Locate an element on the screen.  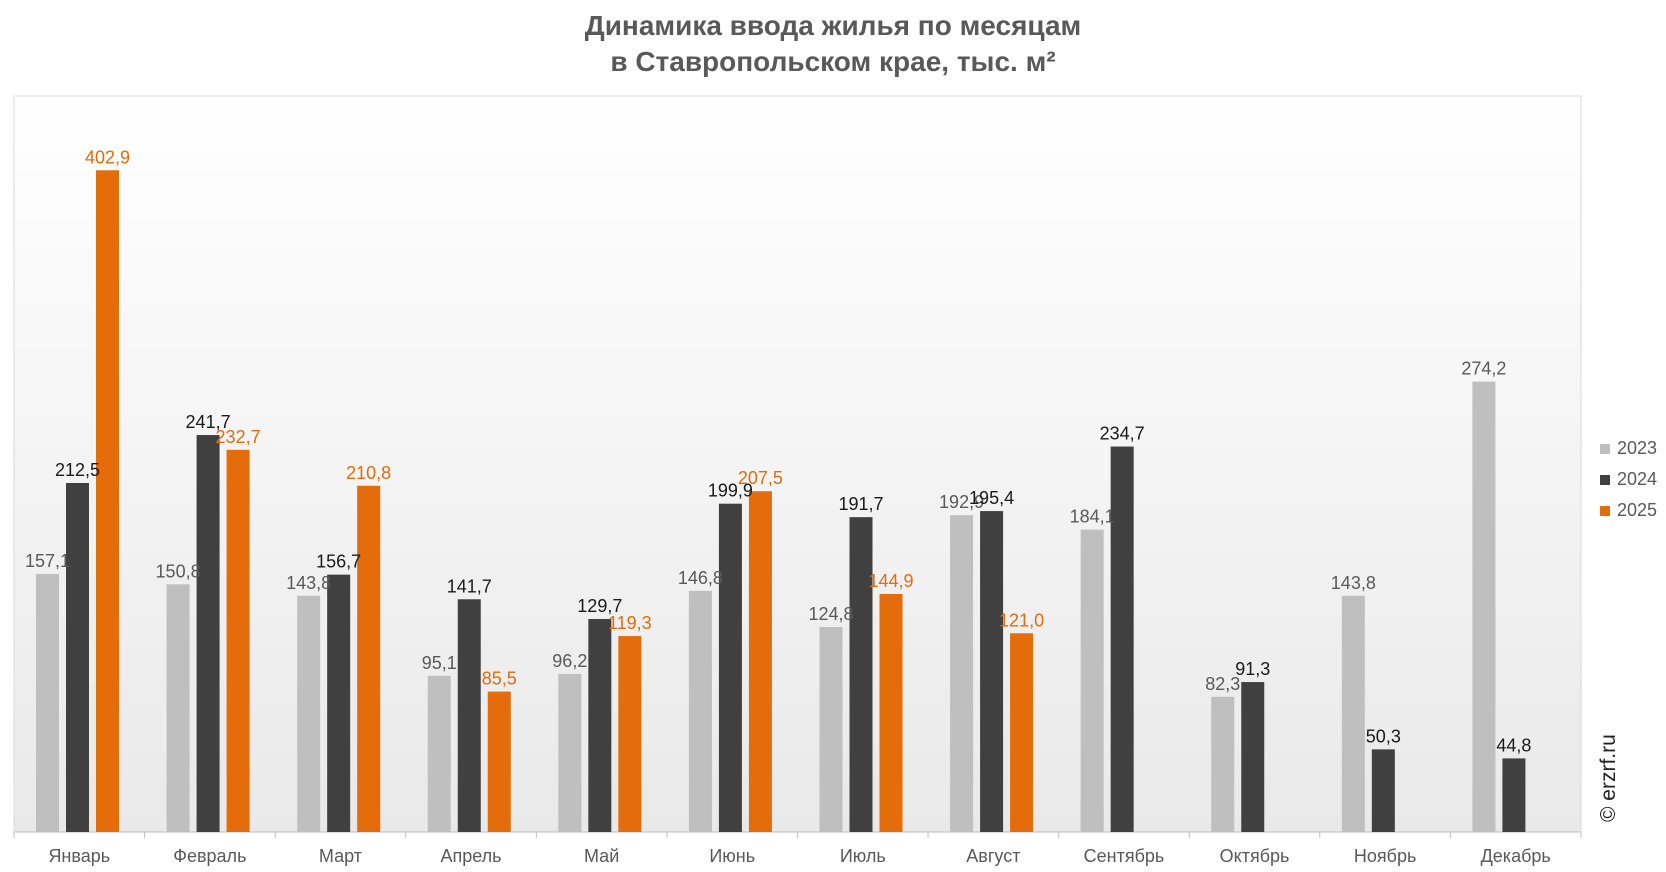
data-label-2024-Июнь: 199,9 is located at coordinates (730, 491).